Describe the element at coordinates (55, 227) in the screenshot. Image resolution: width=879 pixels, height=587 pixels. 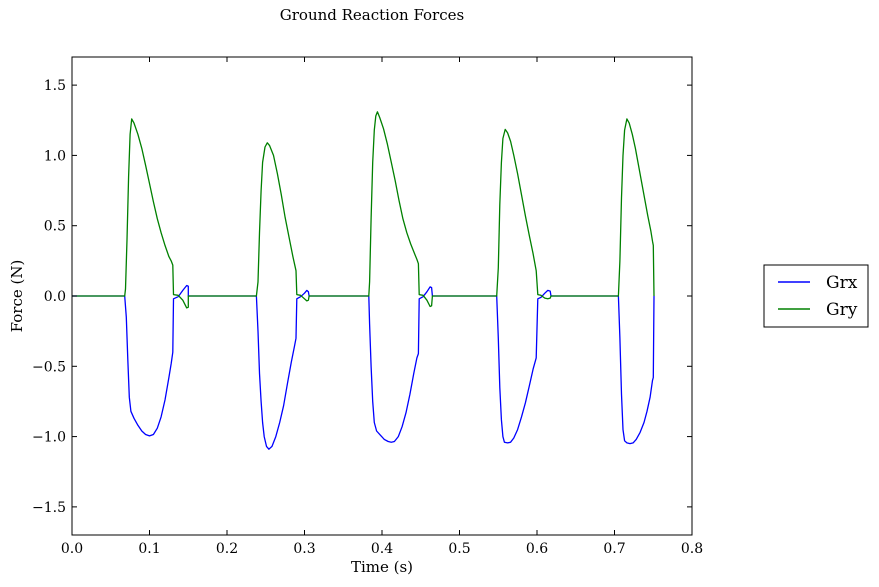
I see `y-tick-label: 0.5` at that location.